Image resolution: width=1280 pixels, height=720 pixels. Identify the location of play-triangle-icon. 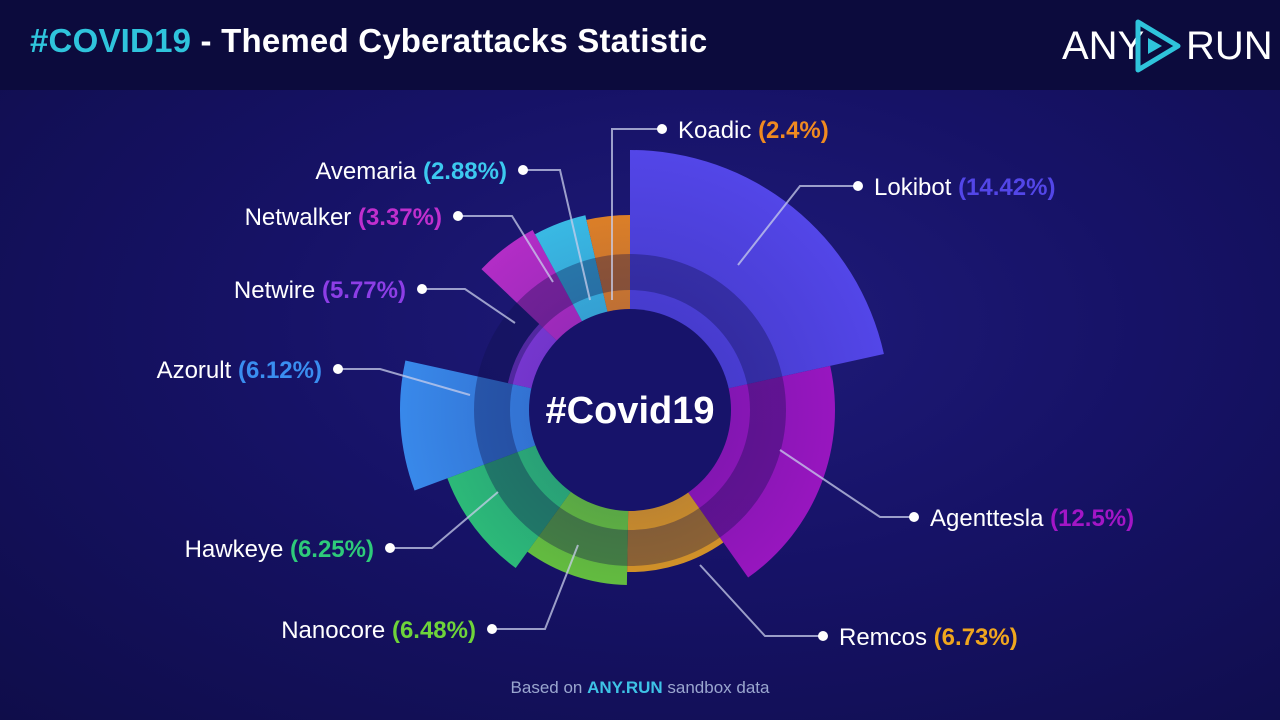
(1158, 46).